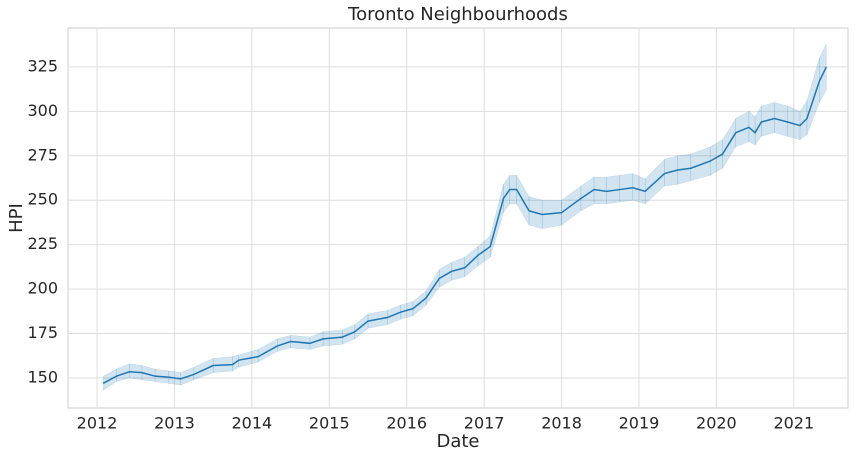  Describe the element at coordinates (42, 243) in the screenshot. I see `y-tick-label: 225` at that location.